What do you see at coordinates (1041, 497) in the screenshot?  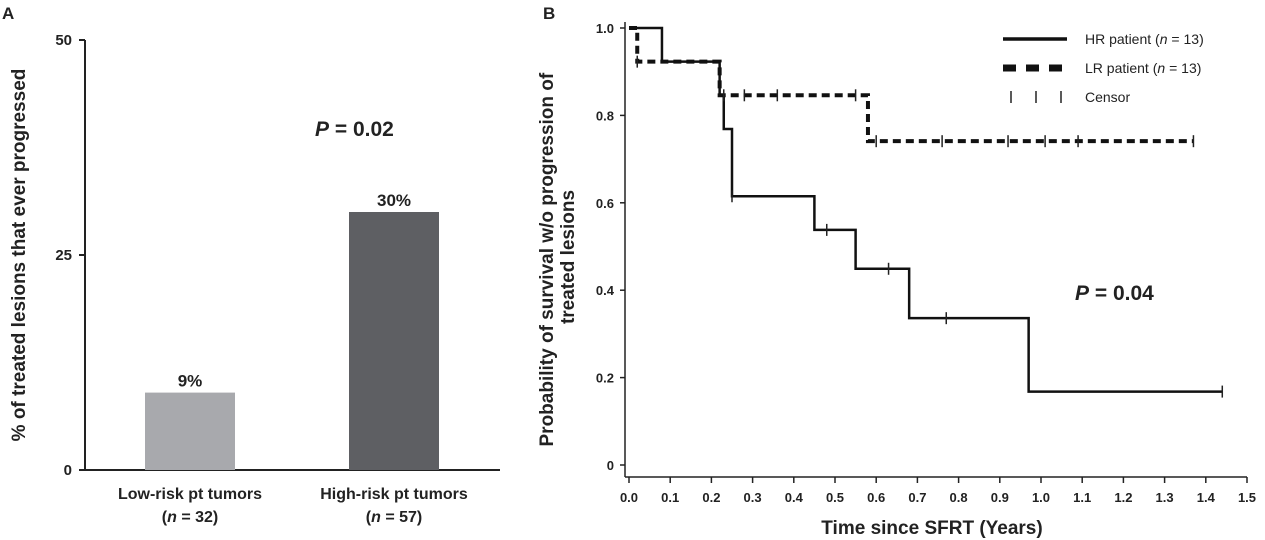 I see `panel-b-x-tick-label: 1.0` at bounding box center [1041, 497].